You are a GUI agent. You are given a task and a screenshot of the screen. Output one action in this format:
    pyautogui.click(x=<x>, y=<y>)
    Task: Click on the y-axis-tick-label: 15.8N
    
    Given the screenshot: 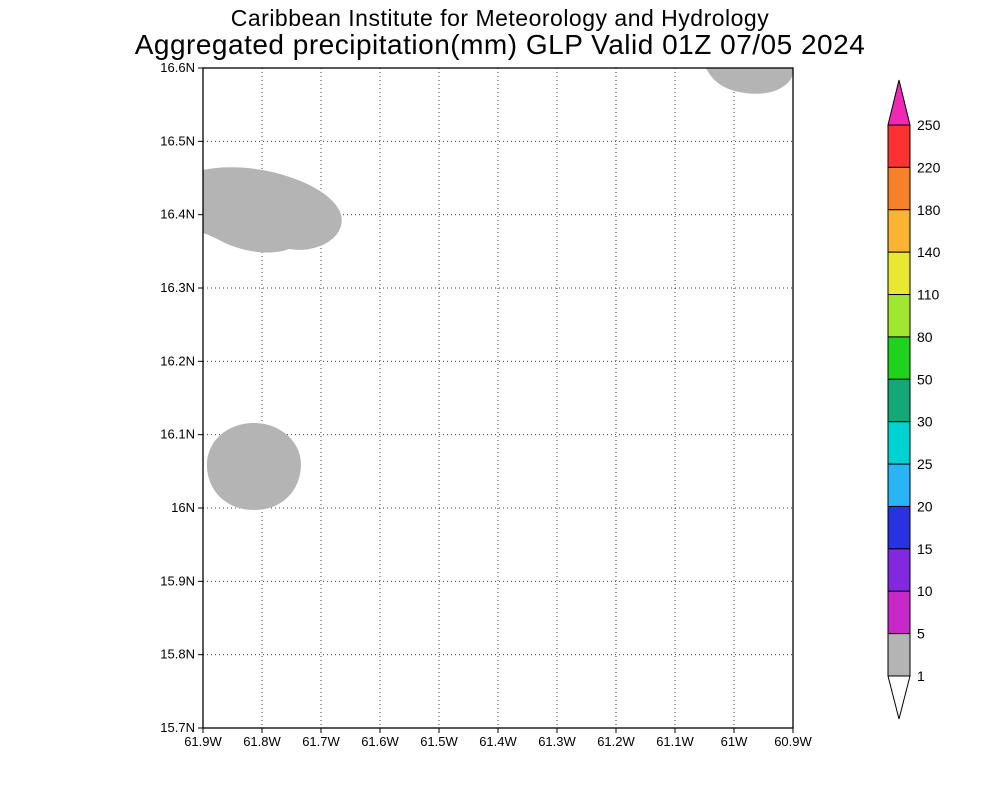 What is the action you would take?
    pyautogui.click(x=177, y=654)
    